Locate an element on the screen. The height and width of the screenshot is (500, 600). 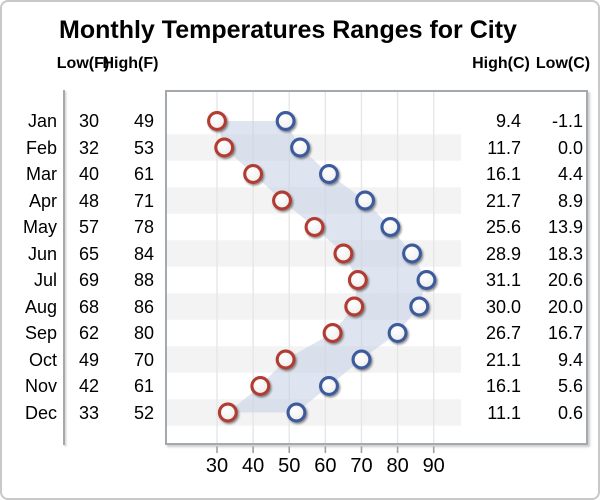
high-f-value: 84 is located at coordinates (143, 253).